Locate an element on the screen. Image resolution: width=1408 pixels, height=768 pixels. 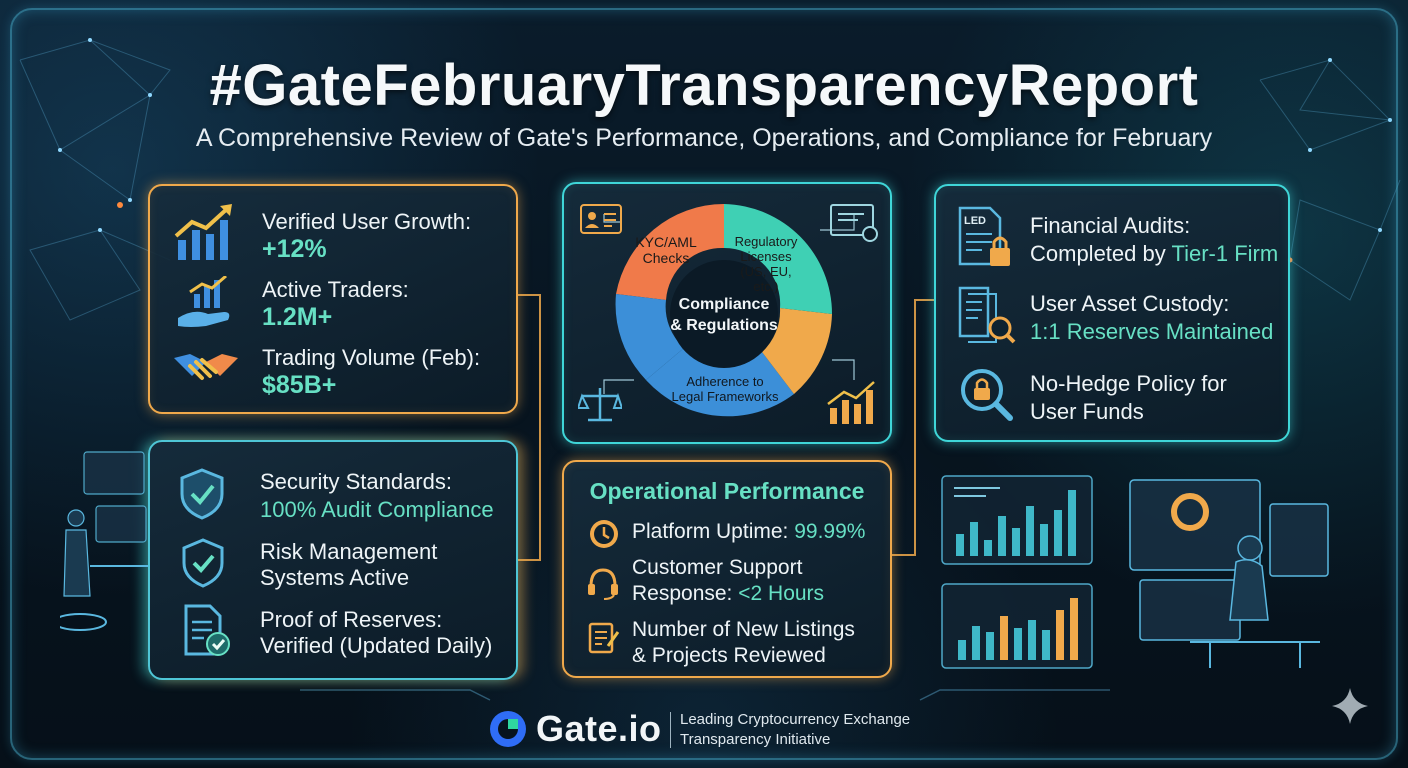
segment-kyc-label: KYC/AML Checks is located at coordinates (666, 250).